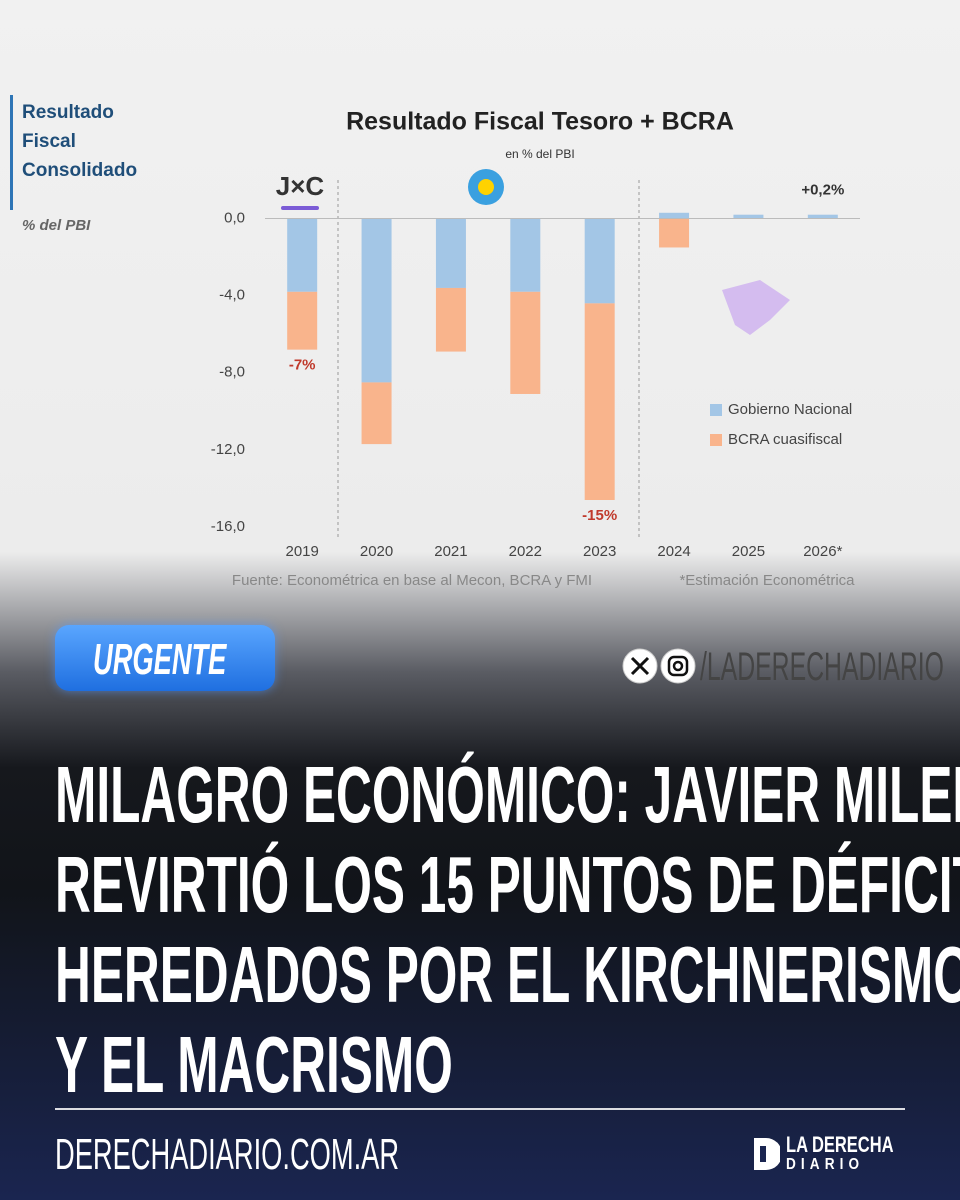  Describe the element at coordinates (227, 1154) in the screenshot. I see `footer-site: DERECHADIARIO.COM.AR` at that location.